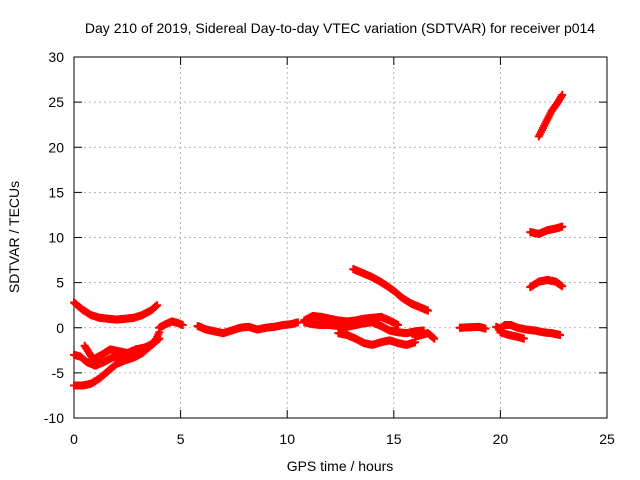 This screenshot has height=480, width=640. Describe the element at coordinates (56, 102) in the screenshot. I see `y-tick-label: 25` at that location.